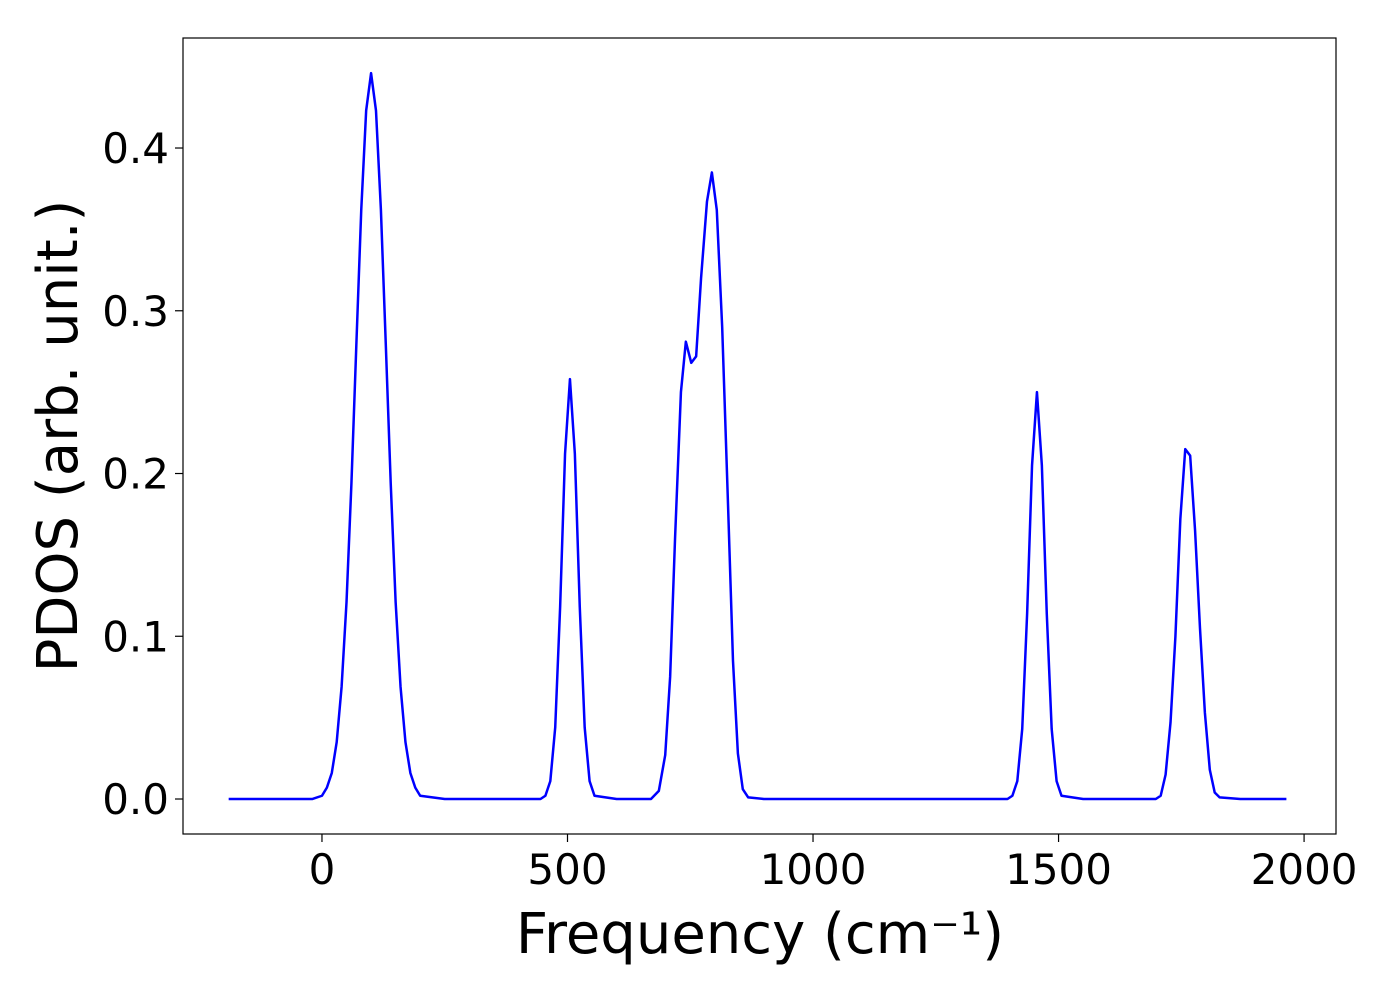 The width and height of the screenshot is (1400, 1000). I want to click on y-tick-label: 0.4, so click(135, 148).